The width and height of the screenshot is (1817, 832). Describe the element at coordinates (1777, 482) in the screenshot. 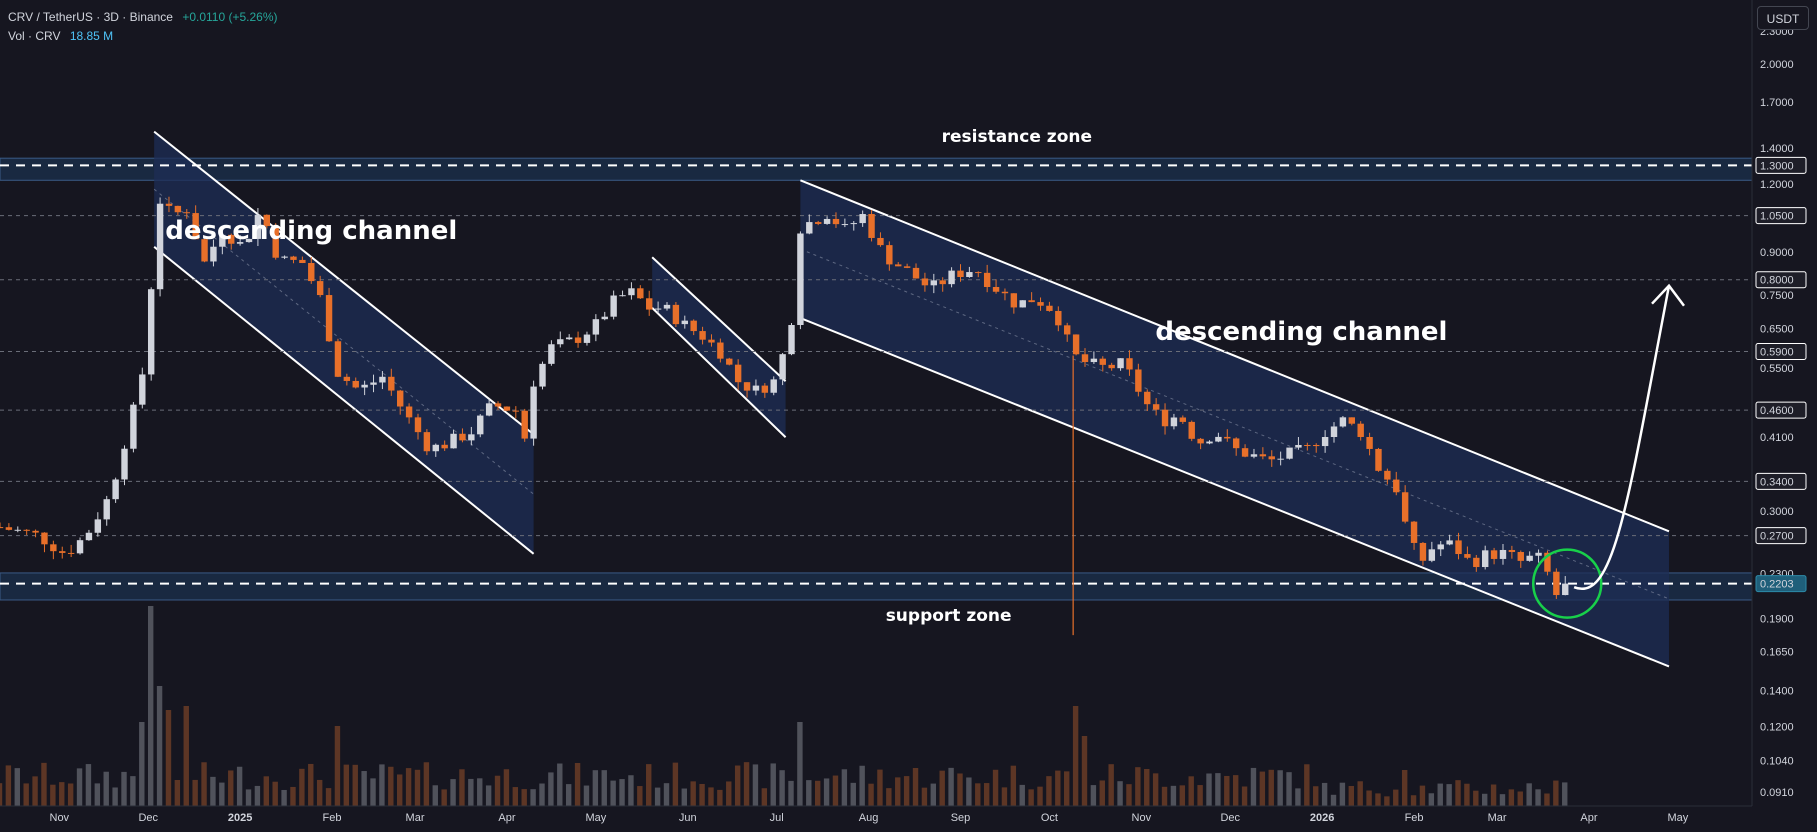

I see `price-level-badge-label: 0.3400` at that location.